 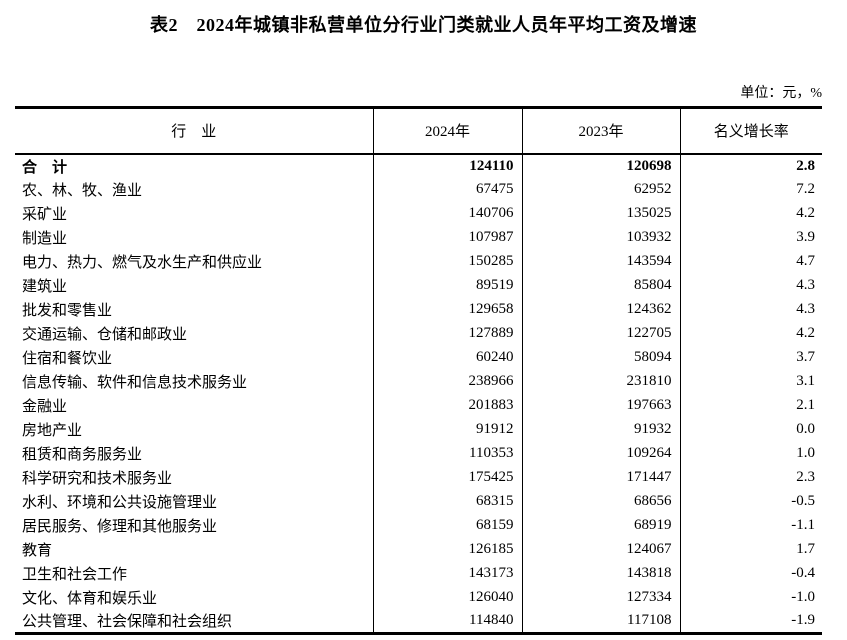 What do you see at coordinates (750, 261) in the screenshot?
I see `growth-cell: 4.7` at bounding box center [750, 261].